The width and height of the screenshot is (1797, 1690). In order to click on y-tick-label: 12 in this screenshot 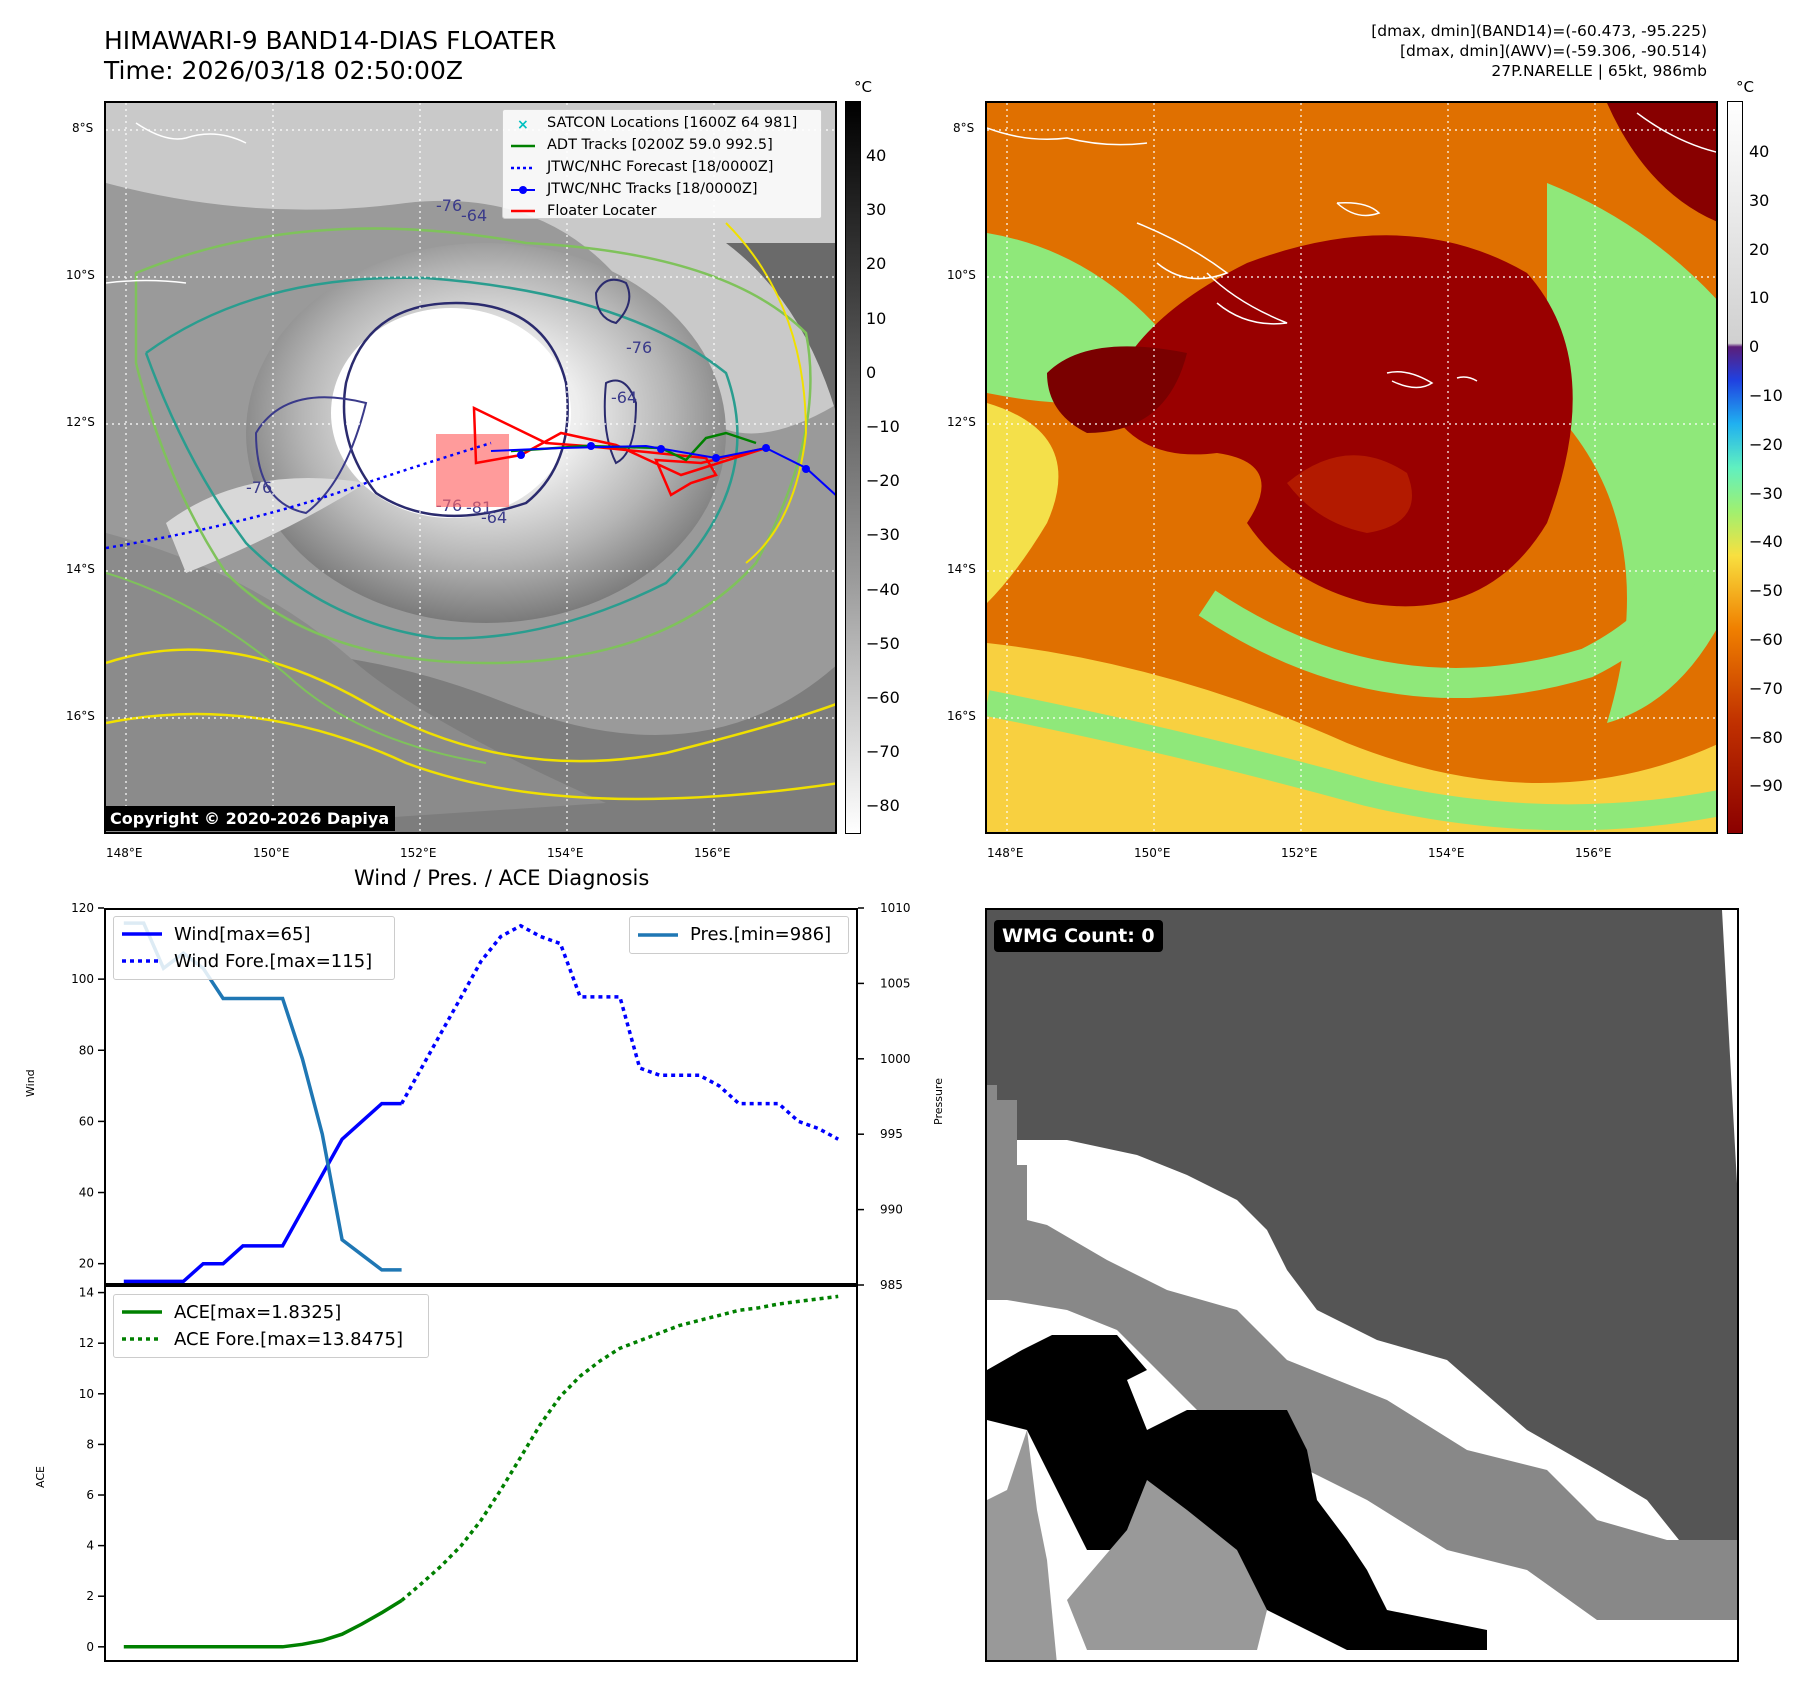, I will do `click(86, 1343)`.